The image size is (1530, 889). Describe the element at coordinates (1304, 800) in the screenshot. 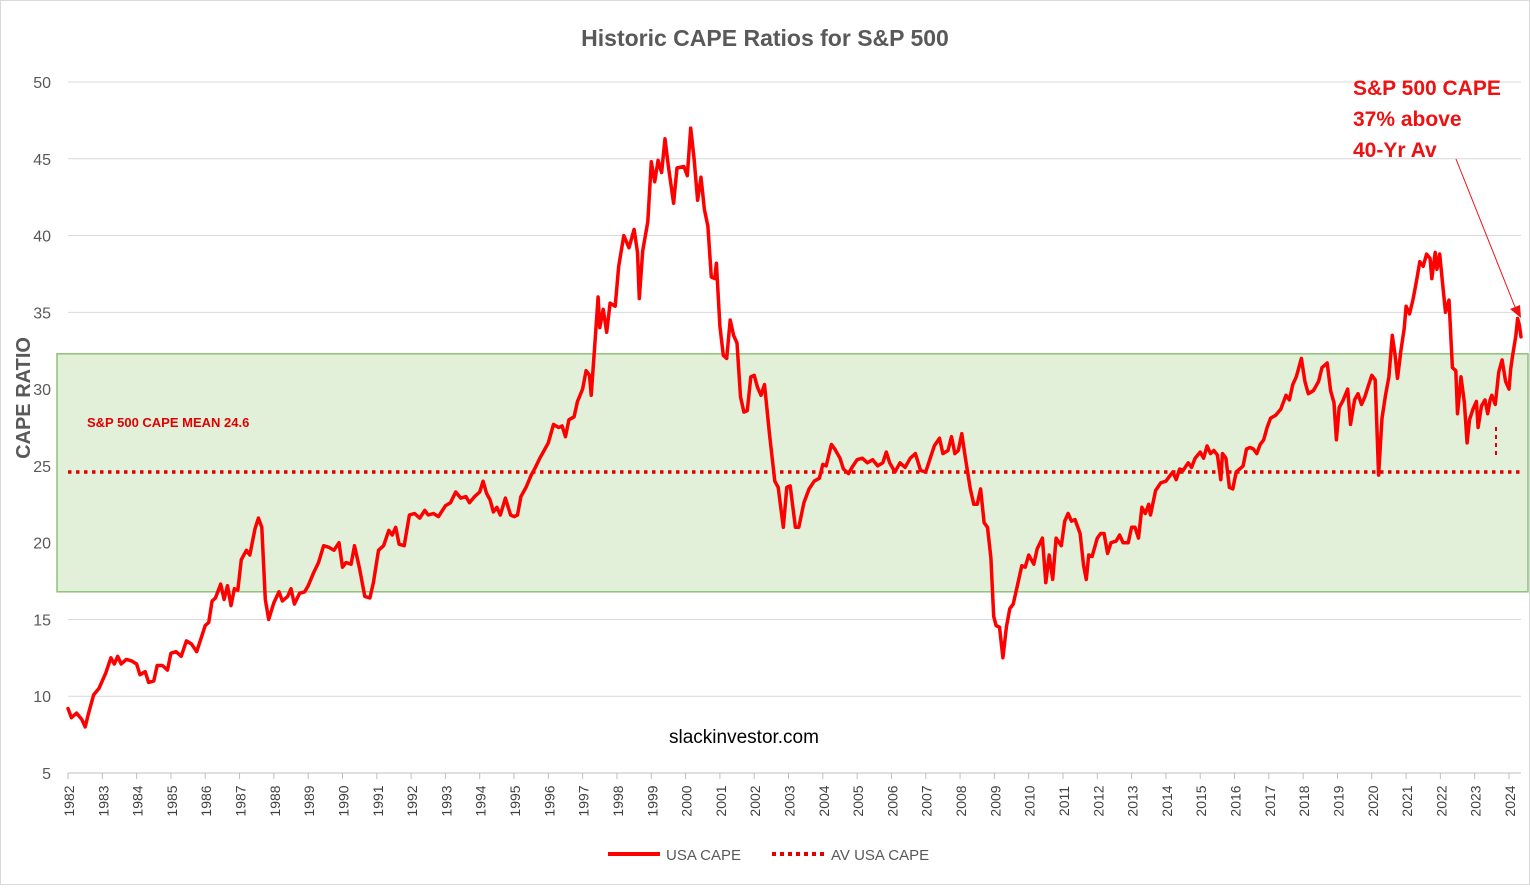

I see `x-tick-label: 2018` at that location.